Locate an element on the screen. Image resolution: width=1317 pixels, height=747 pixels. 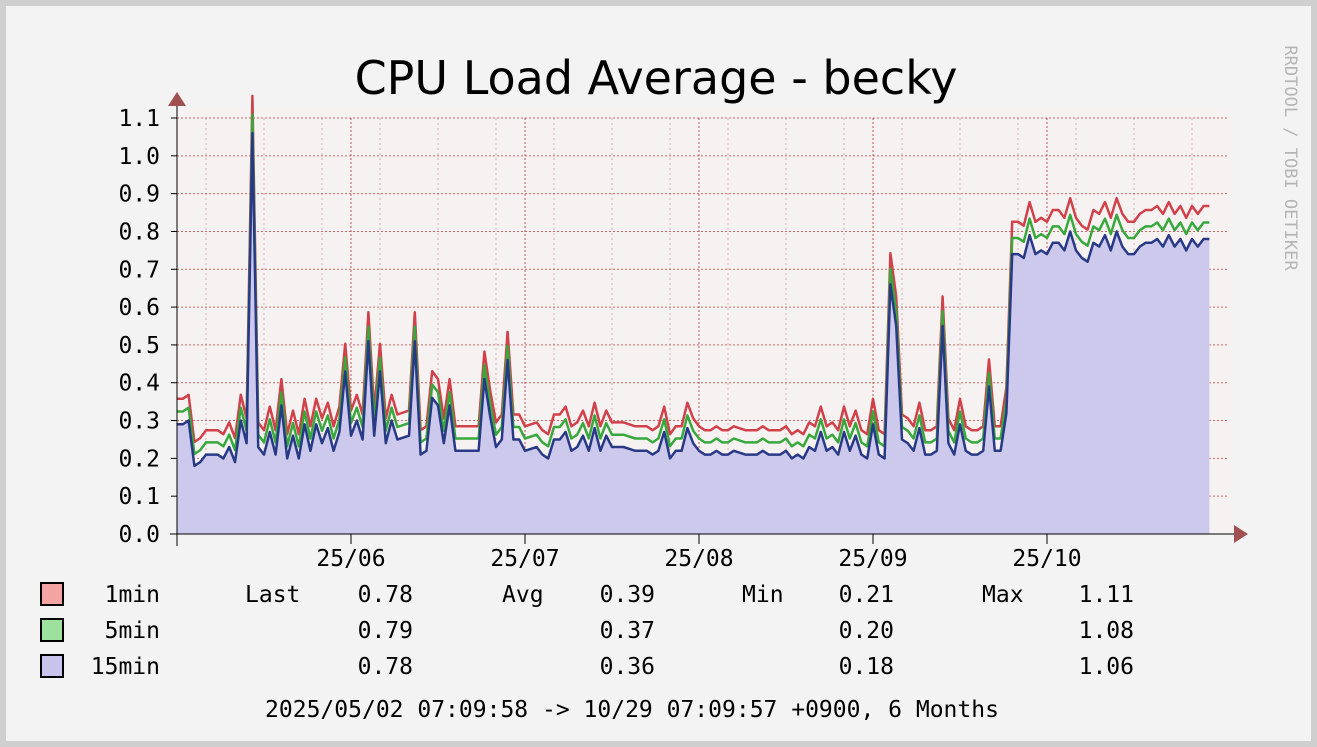
x-tick-label: 25/06 is located at coordinates (350, 559).